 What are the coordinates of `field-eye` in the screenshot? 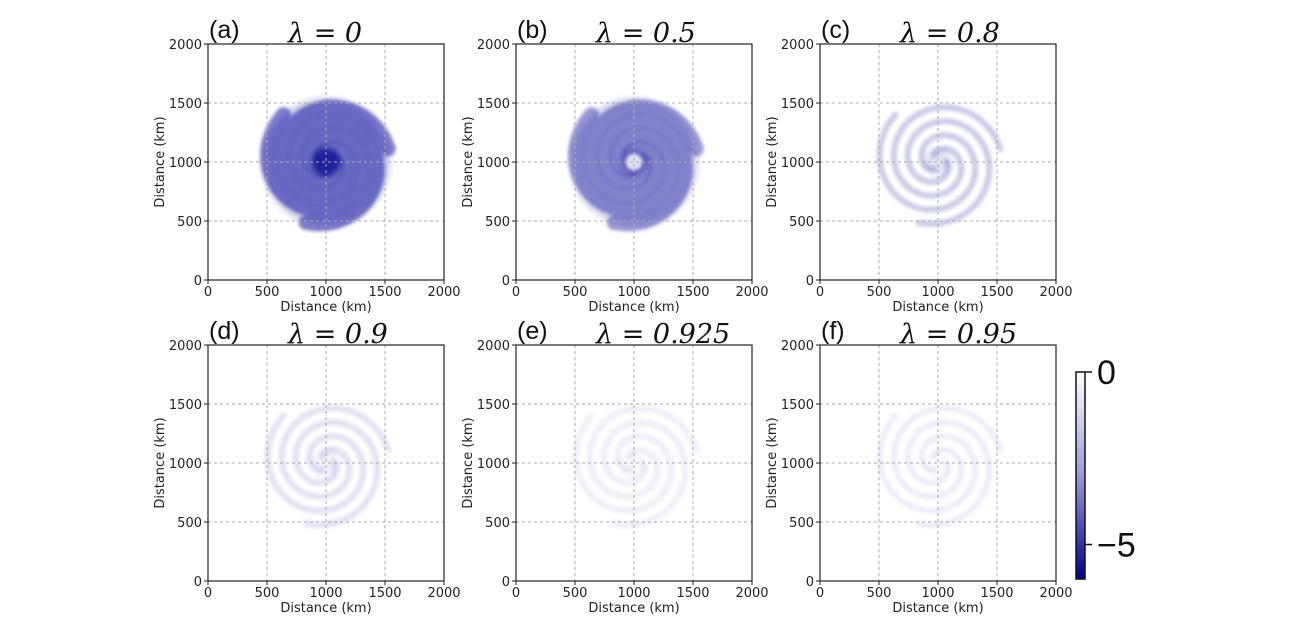 It's located at (634, 162).